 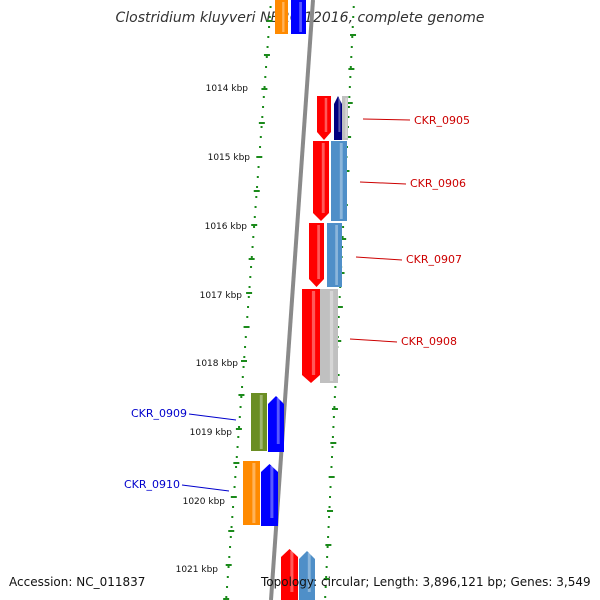 I want to click on left-tick-track, so click(x=248, y=303).